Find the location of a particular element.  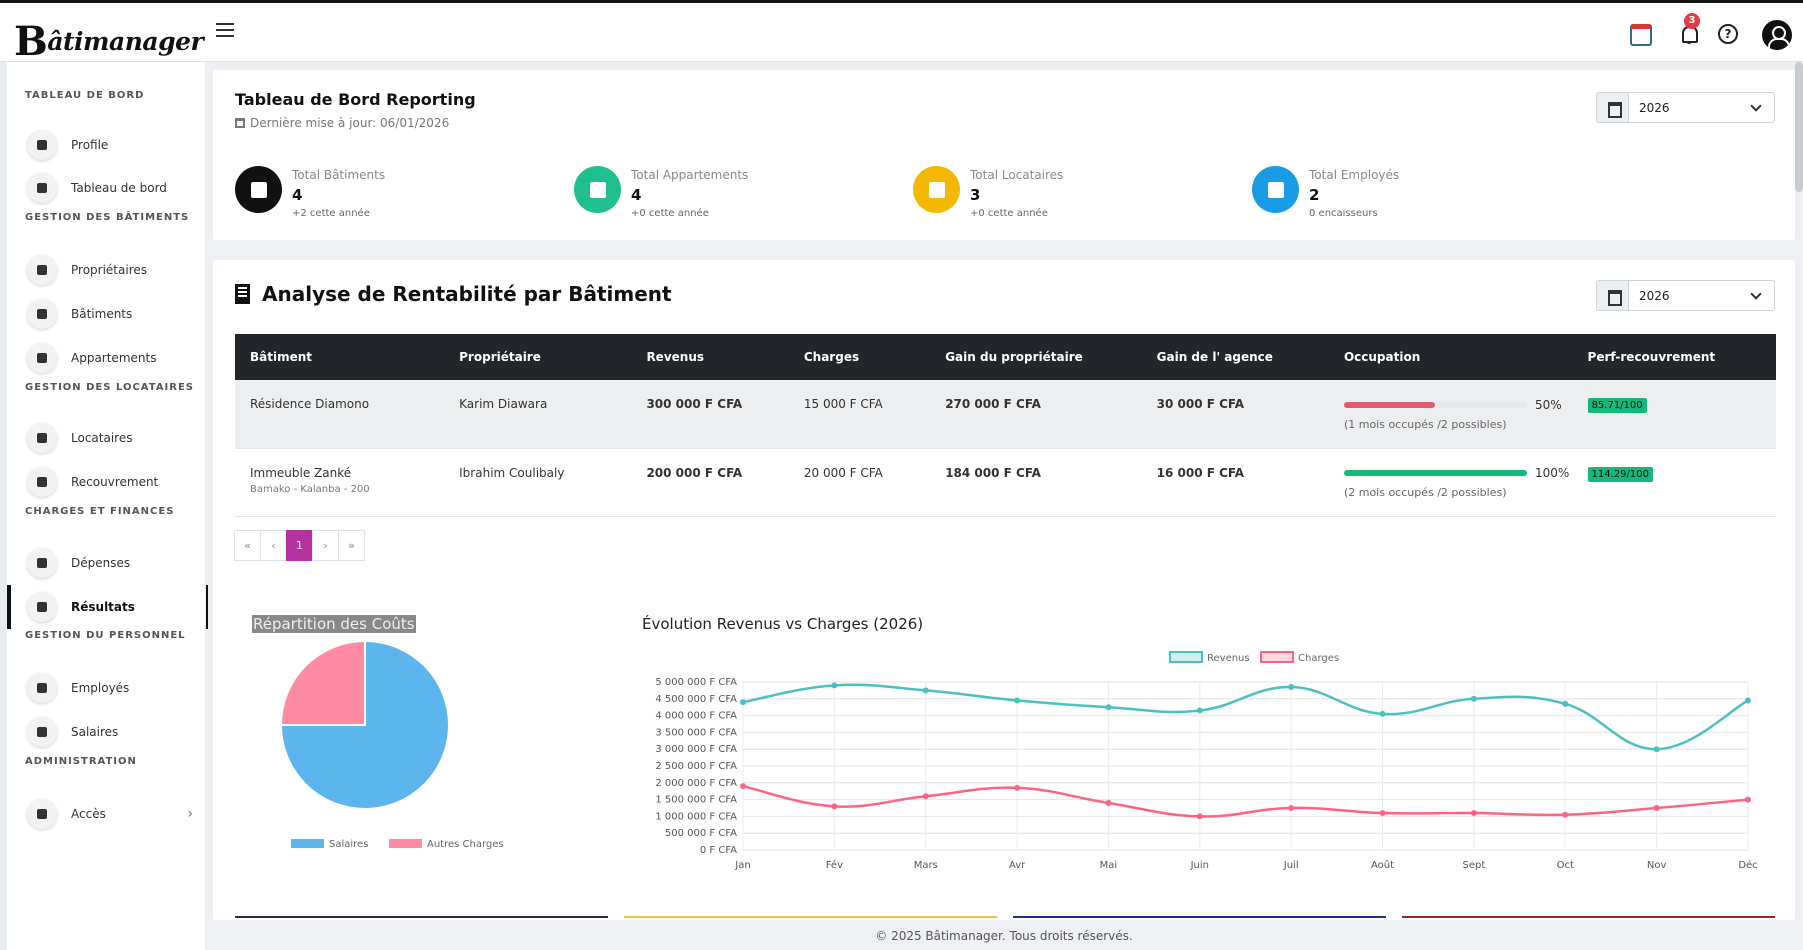

y-tick-label: 4 000 000 F CFA is located at coordinates (696, 716).